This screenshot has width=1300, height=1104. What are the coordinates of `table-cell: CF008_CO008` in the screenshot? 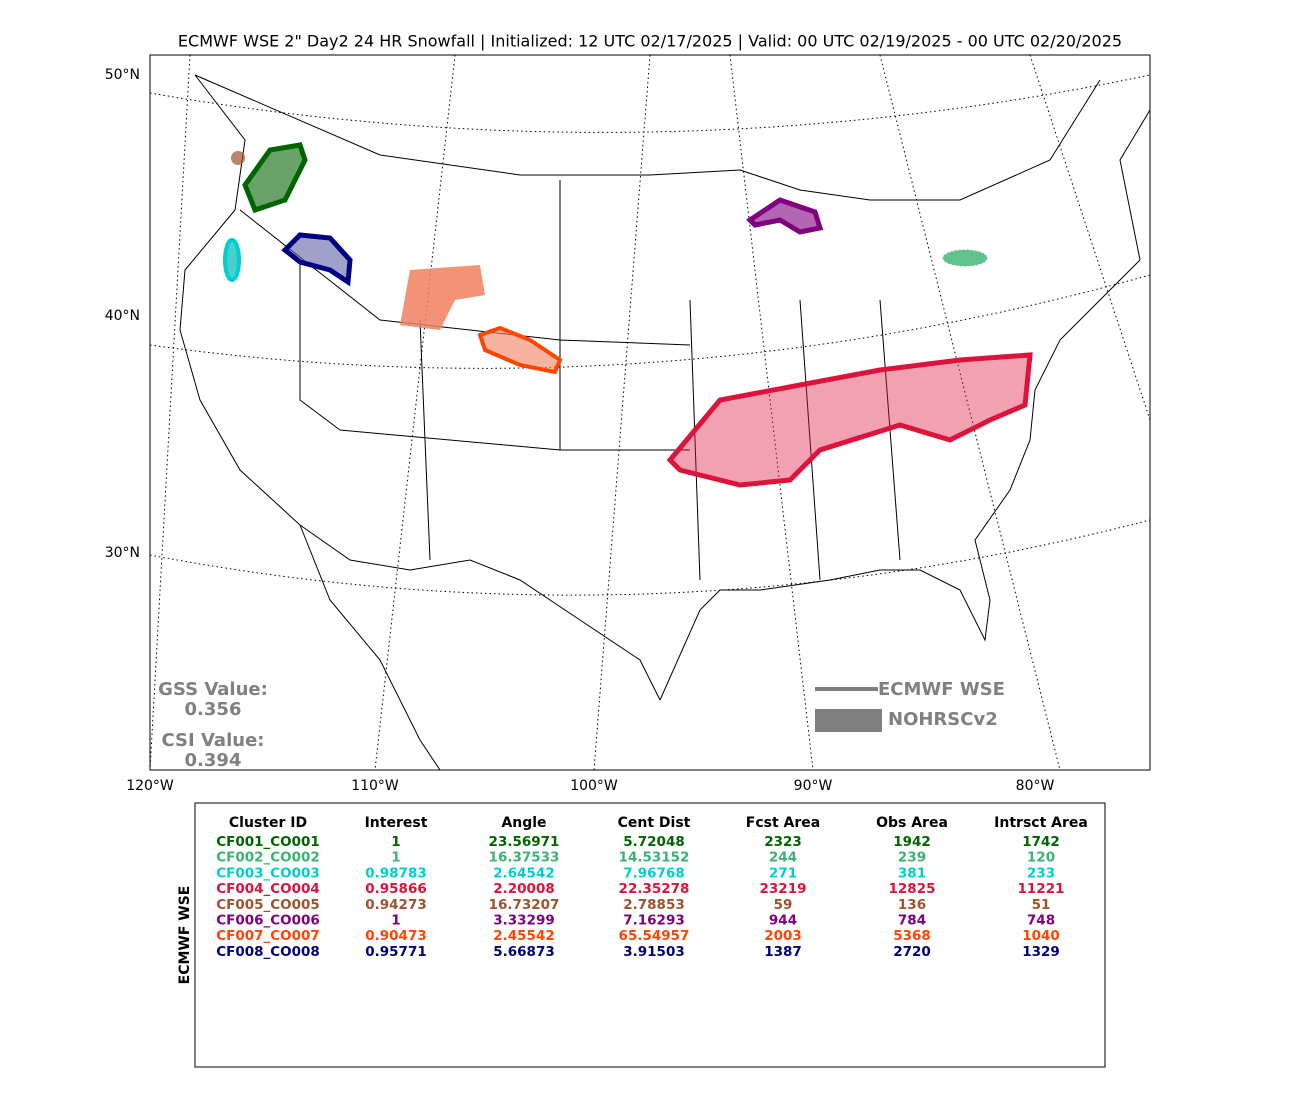 It's located at (268, 952).